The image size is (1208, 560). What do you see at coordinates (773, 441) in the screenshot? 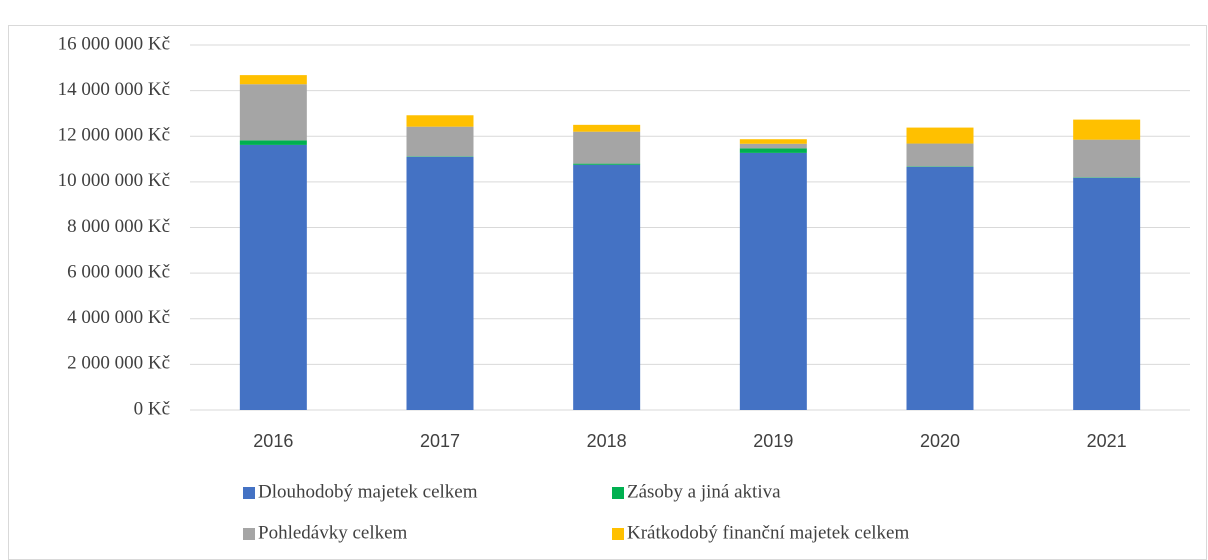
I see `x-tick-label: 2019` at bounding box center [773, 441].